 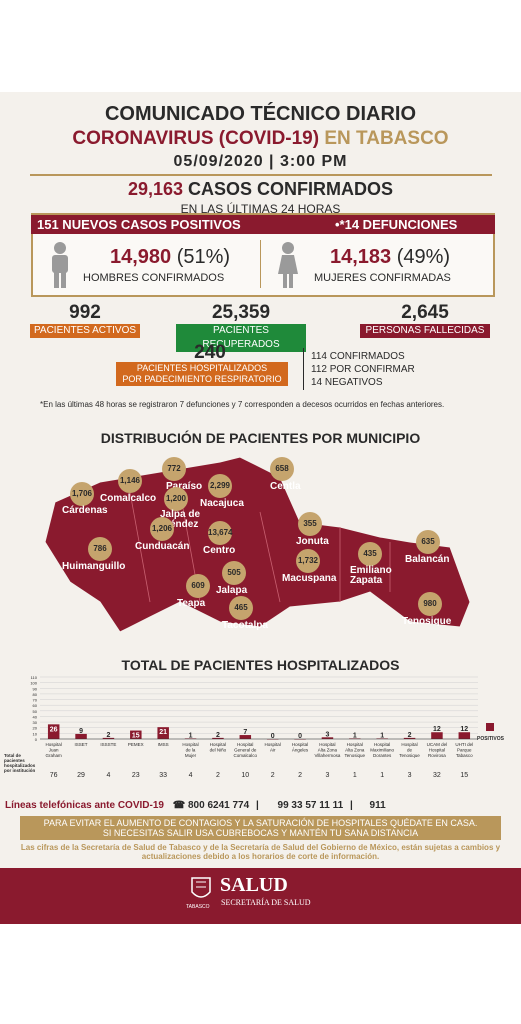 What do you see at coordinates (371, 575) in the screenshot?
I see `label-emiliano-zapata: Emiliano Zapata` at bounding box center [371, 575].